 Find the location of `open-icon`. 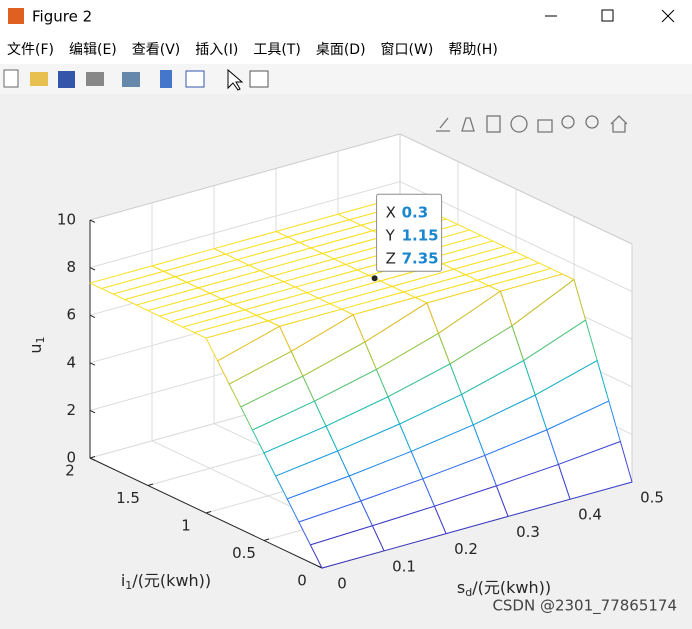

open-icon is located at coordinates (39, 79).